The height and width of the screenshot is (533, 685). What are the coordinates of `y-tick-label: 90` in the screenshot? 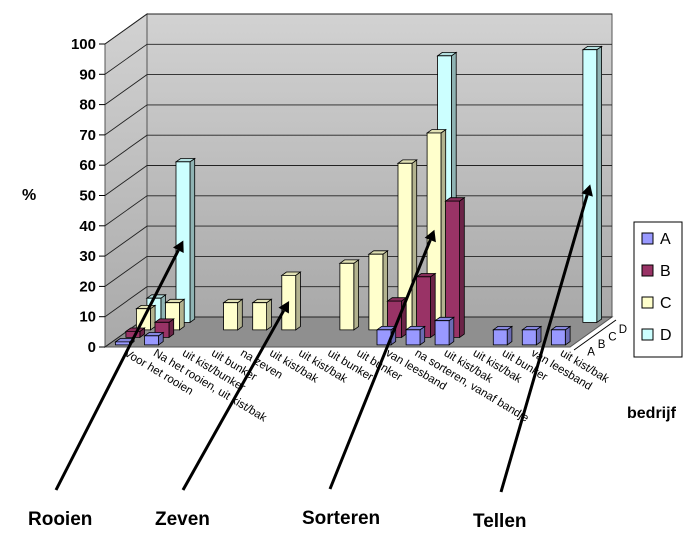 It's located at (87, 74).